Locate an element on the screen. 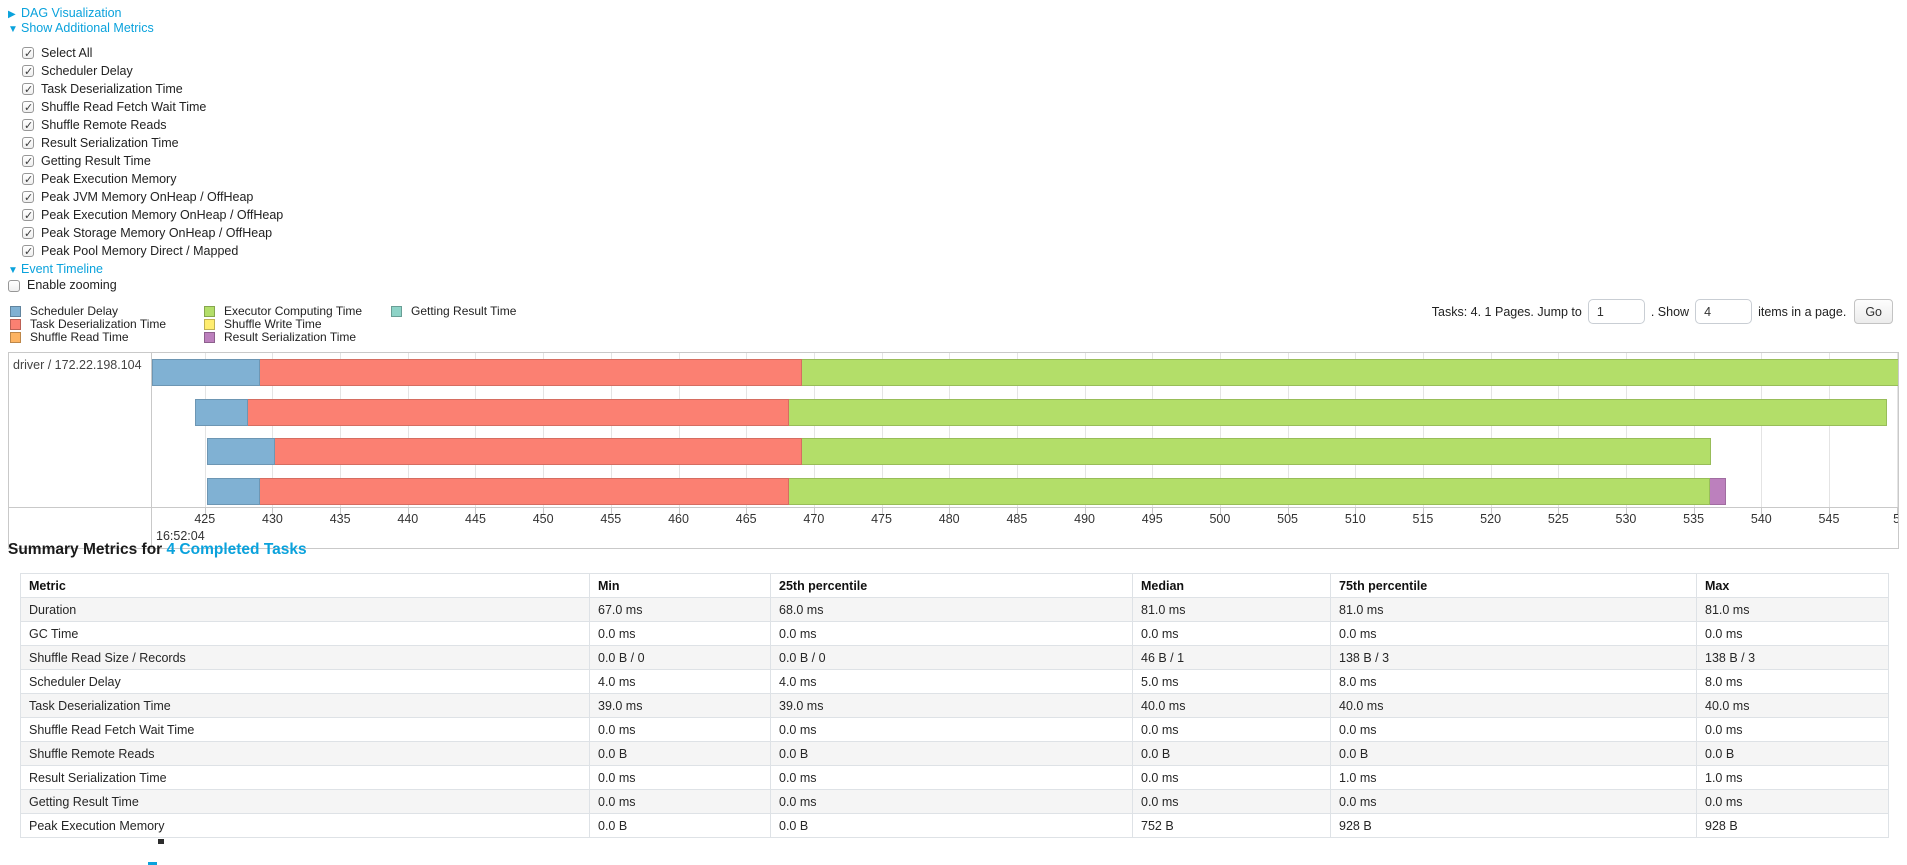 This screenshot has height=865, width=1907. enable-zooming-checkbox is located at coordinates (14, 285).